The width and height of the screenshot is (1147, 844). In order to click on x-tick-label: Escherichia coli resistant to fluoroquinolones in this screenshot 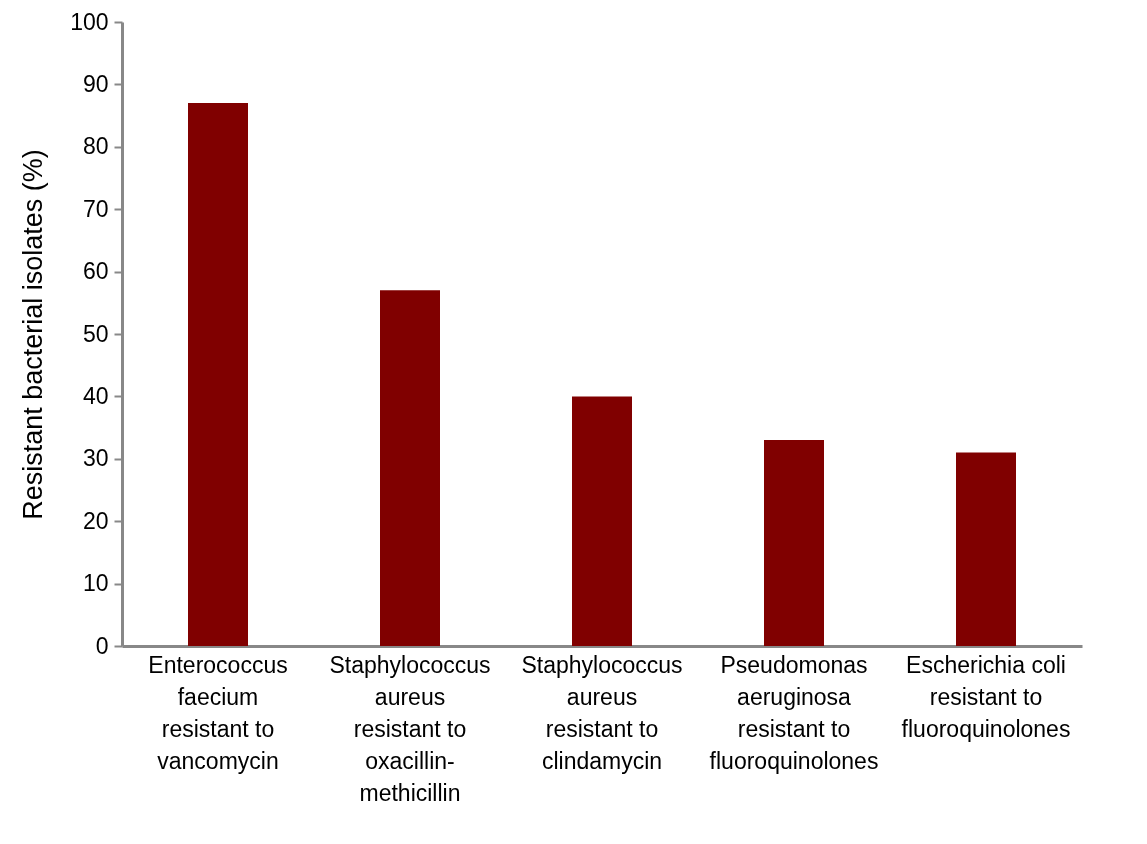, I will do `click(986, 696)`.